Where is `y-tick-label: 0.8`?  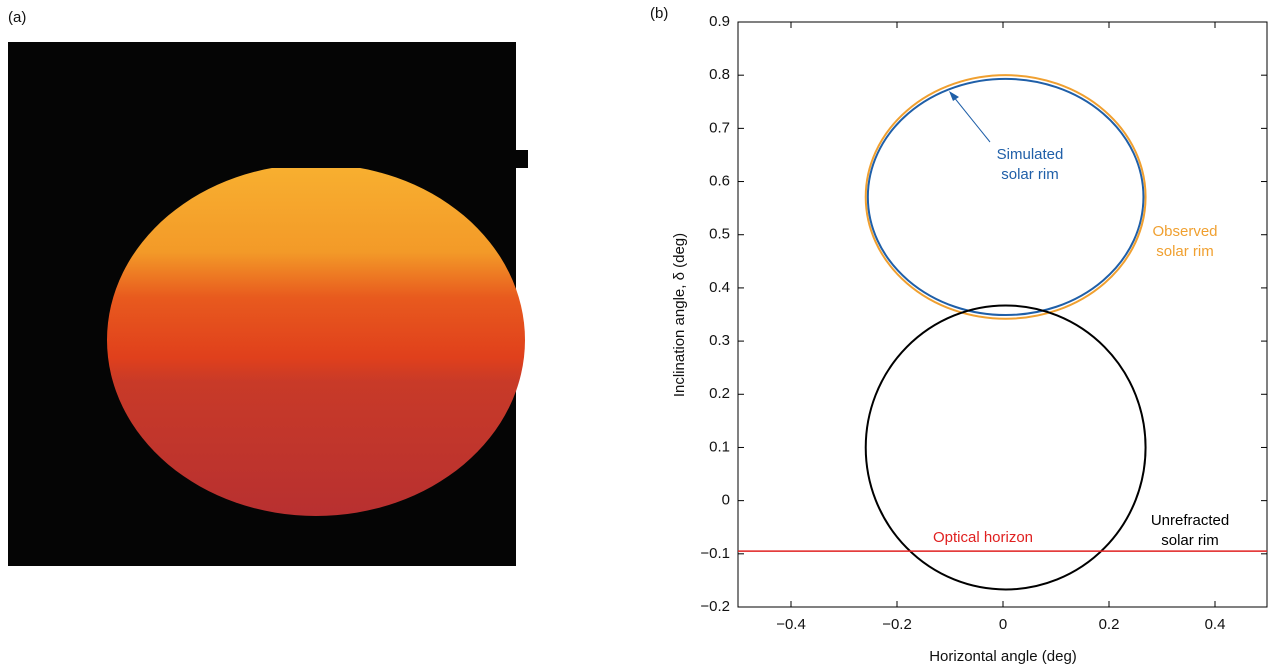 y-tick-label: 0.8 is located at coordinates (719, 74).